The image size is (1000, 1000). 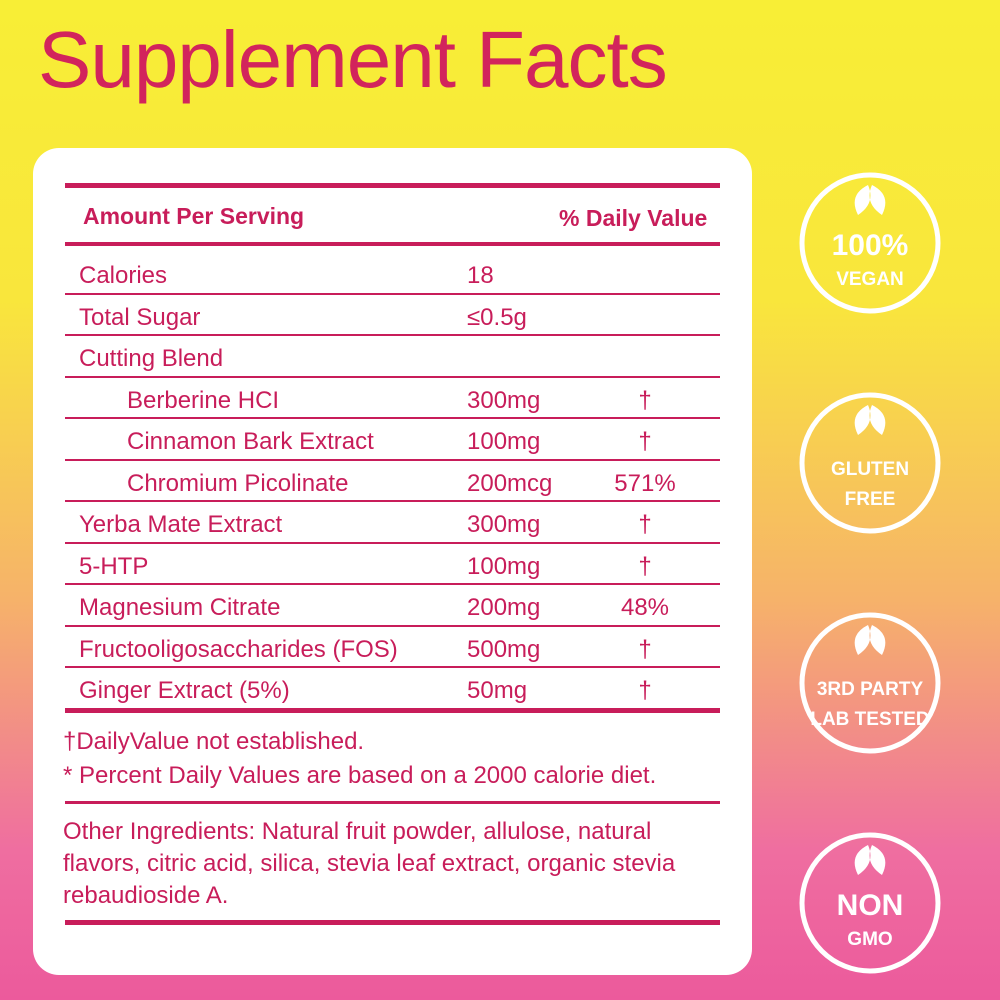 What do you see at coordinates (497, 317) in the screenshot?
I see `row-amount: ≤0.5g` at bounding box center [497, 317].